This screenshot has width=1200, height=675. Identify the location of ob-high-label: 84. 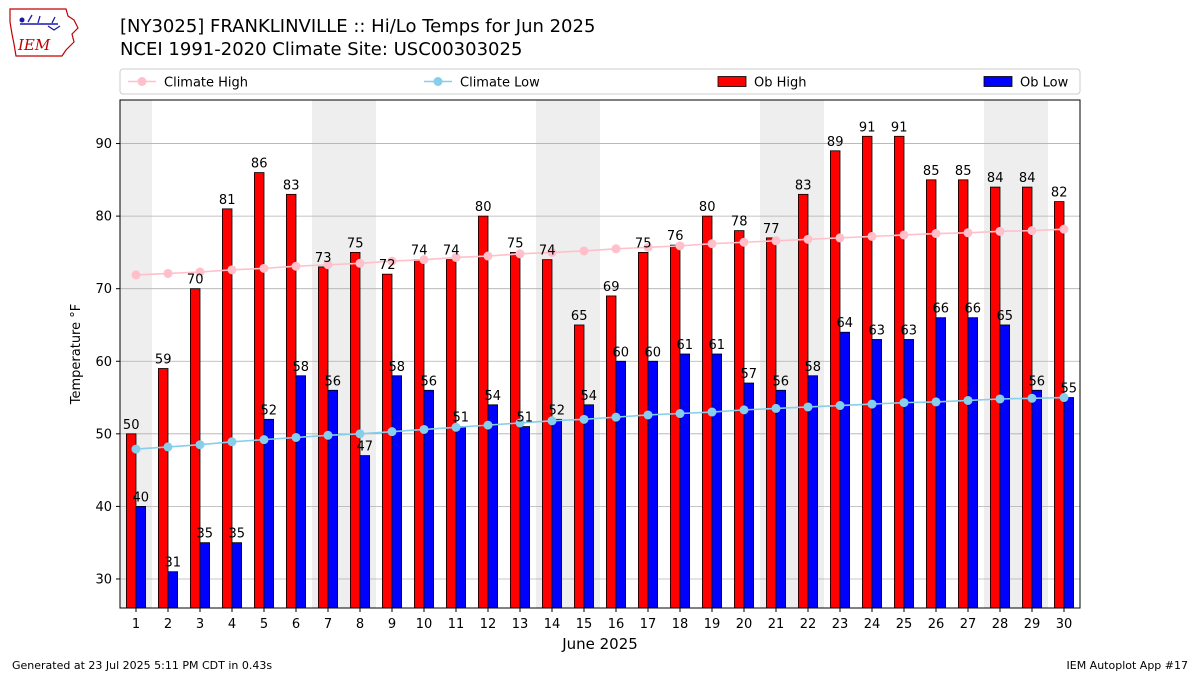
(1027, 178).